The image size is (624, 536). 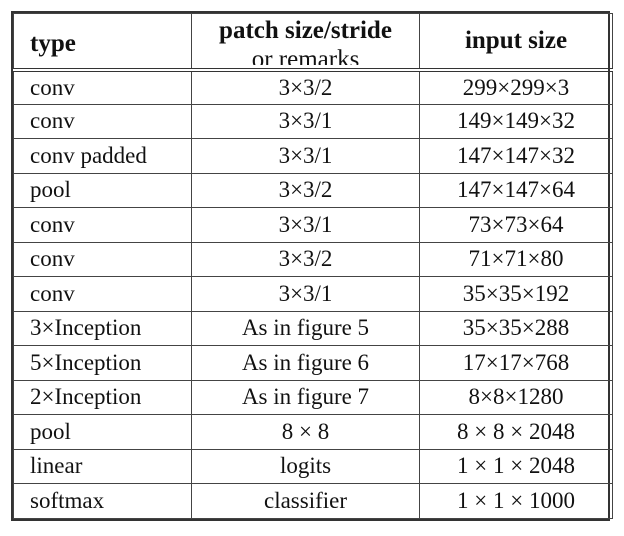 I want to click on cell-input: 8 × 8 × 2048, so click(x=516, y=432).